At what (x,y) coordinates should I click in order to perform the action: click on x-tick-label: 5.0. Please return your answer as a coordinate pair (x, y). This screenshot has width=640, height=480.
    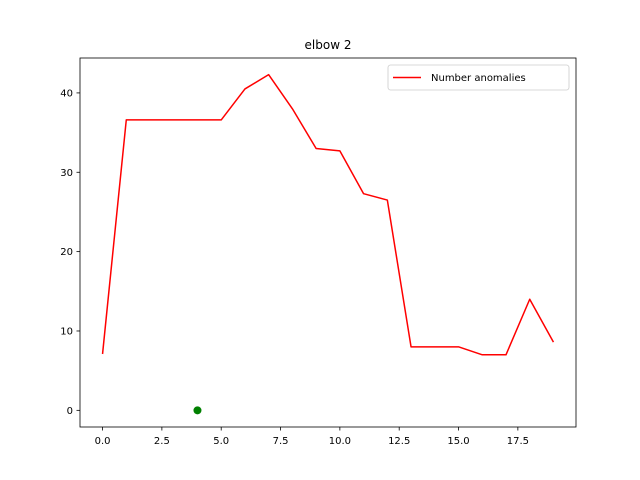
    Looking at the image, I should click on (221, 441).